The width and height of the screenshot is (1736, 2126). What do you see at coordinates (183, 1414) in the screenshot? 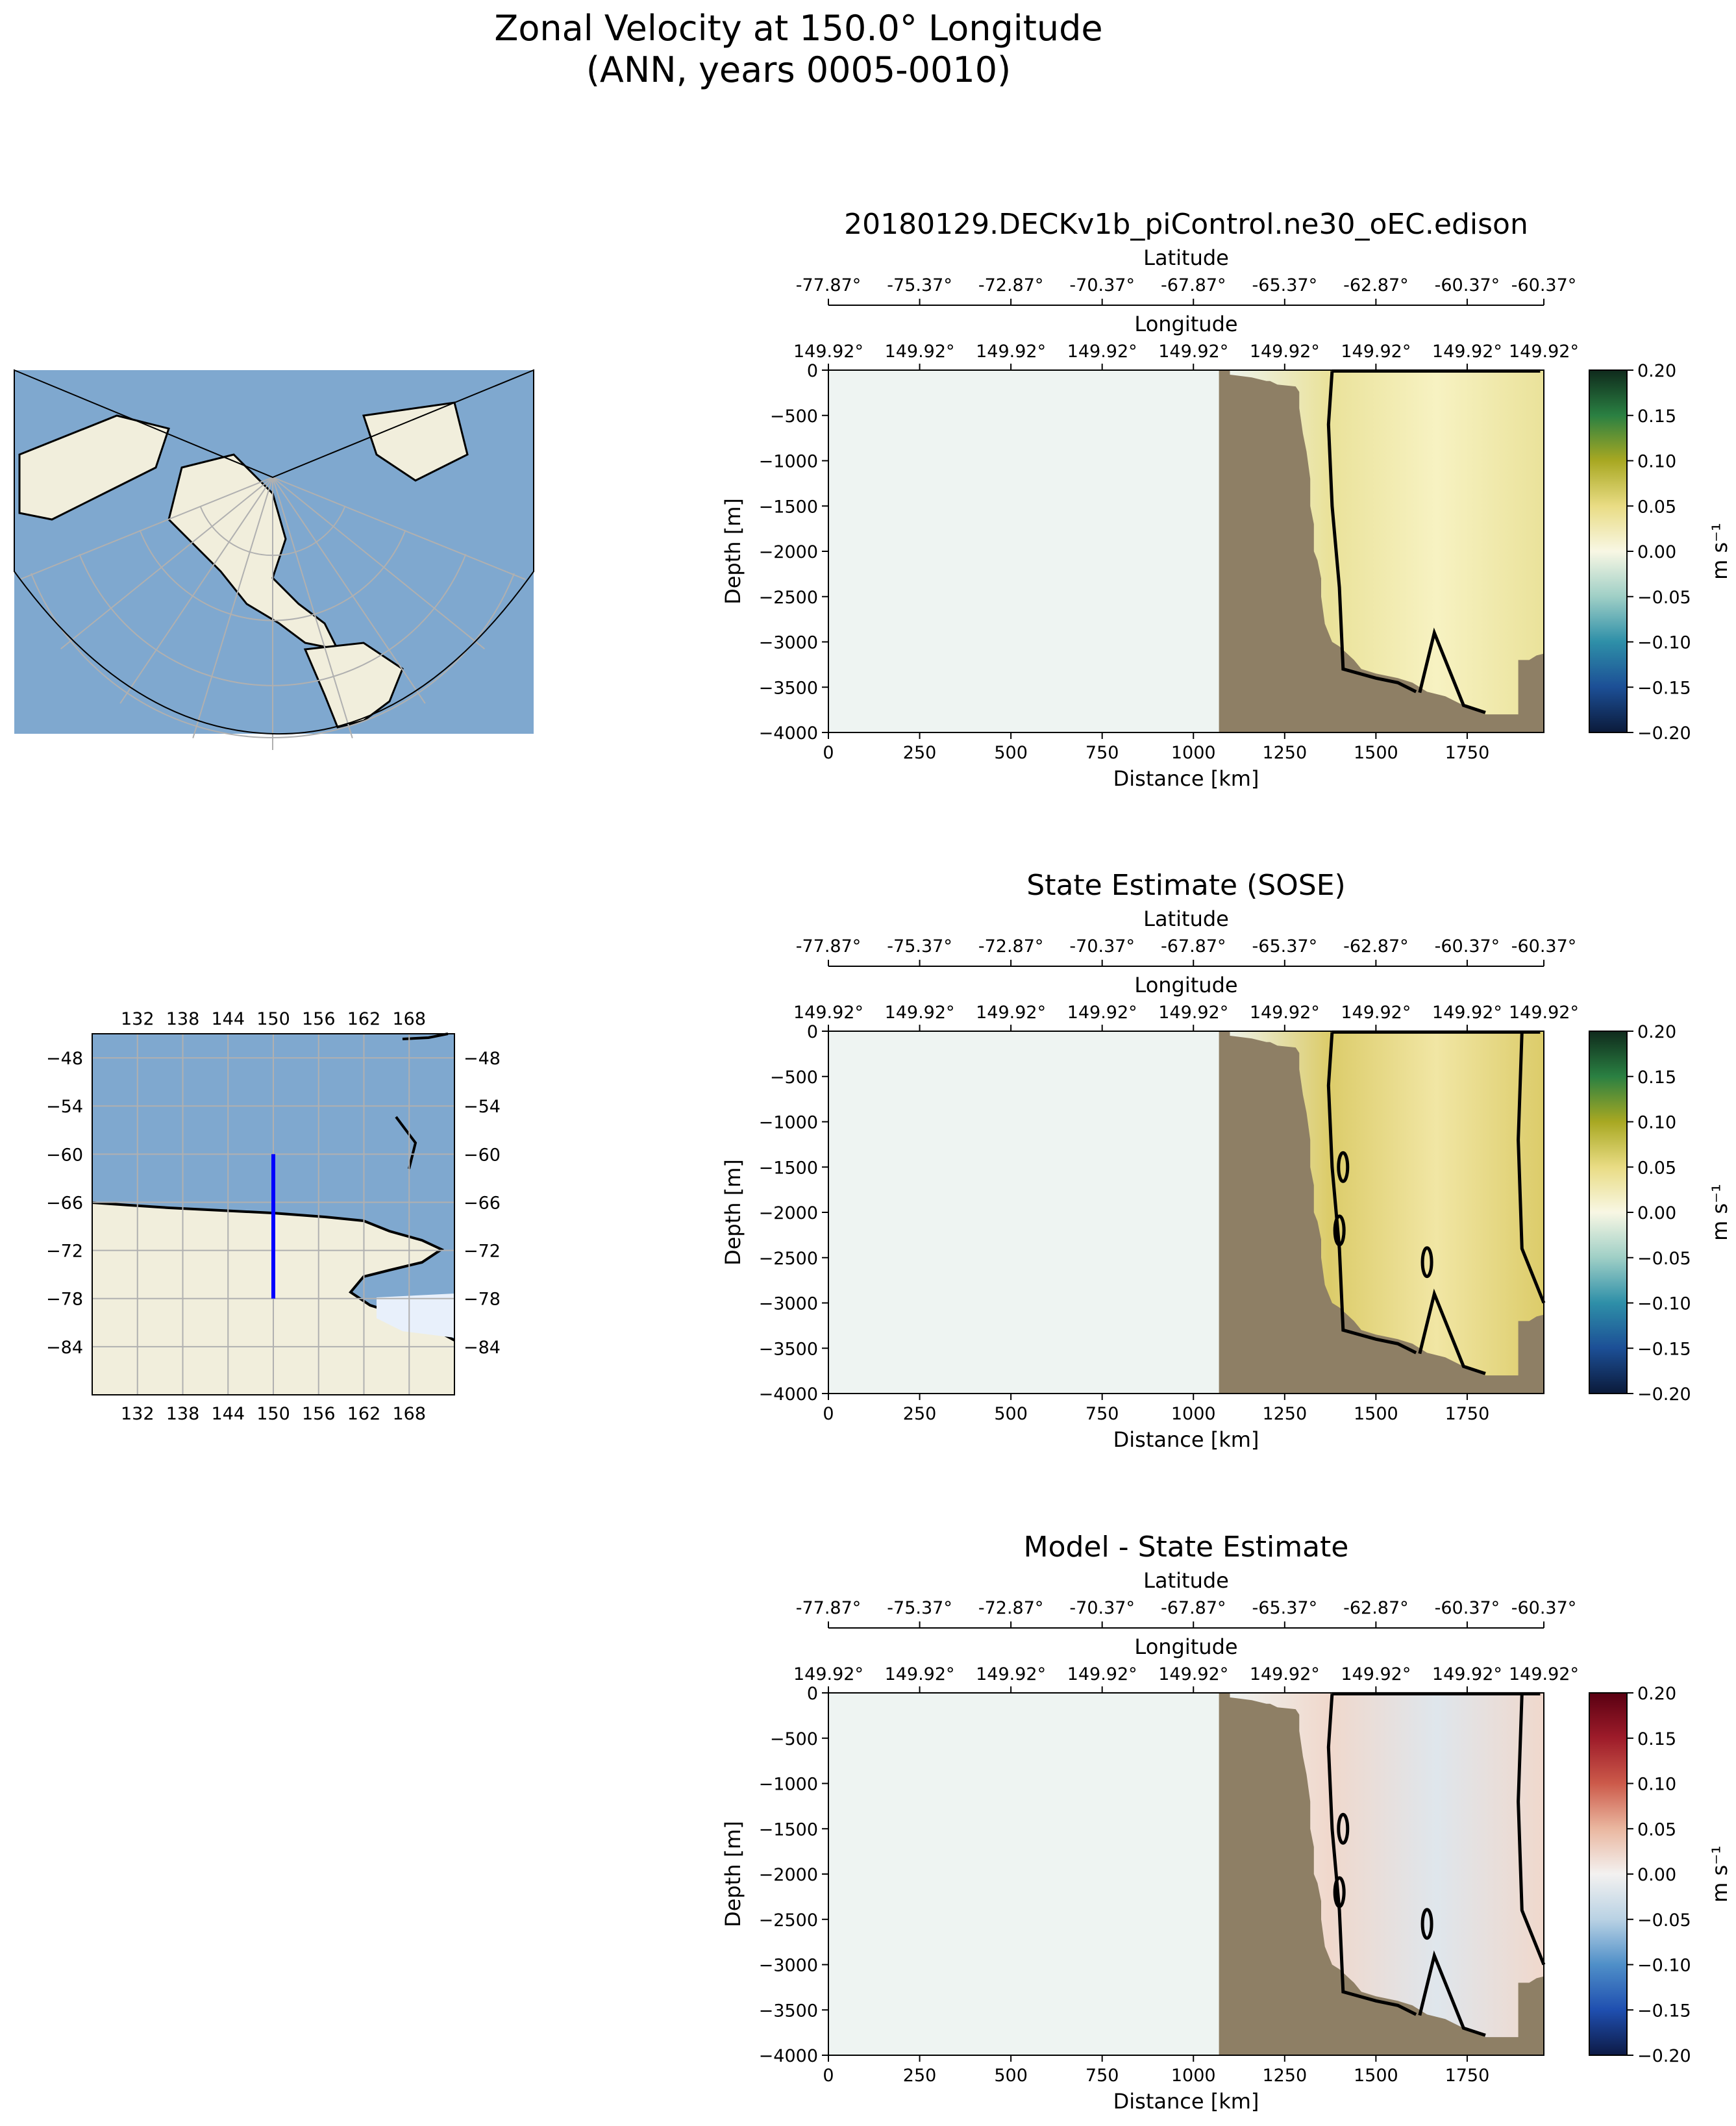
I see `inset-x-tick-bottom: 138` at bounding box center [183, 1414].